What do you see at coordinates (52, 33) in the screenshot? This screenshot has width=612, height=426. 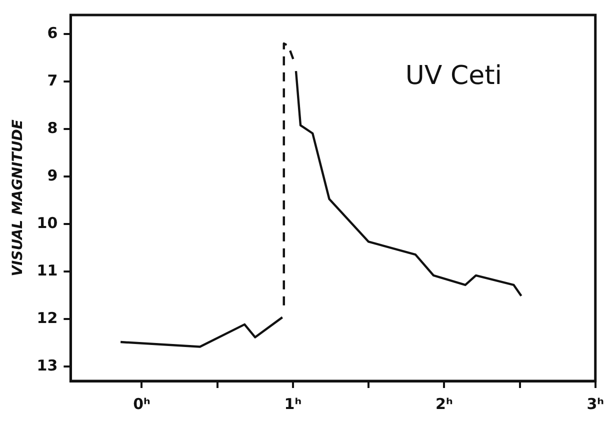 I see `y-tick-label: 6` at bounding box center [52, 33].